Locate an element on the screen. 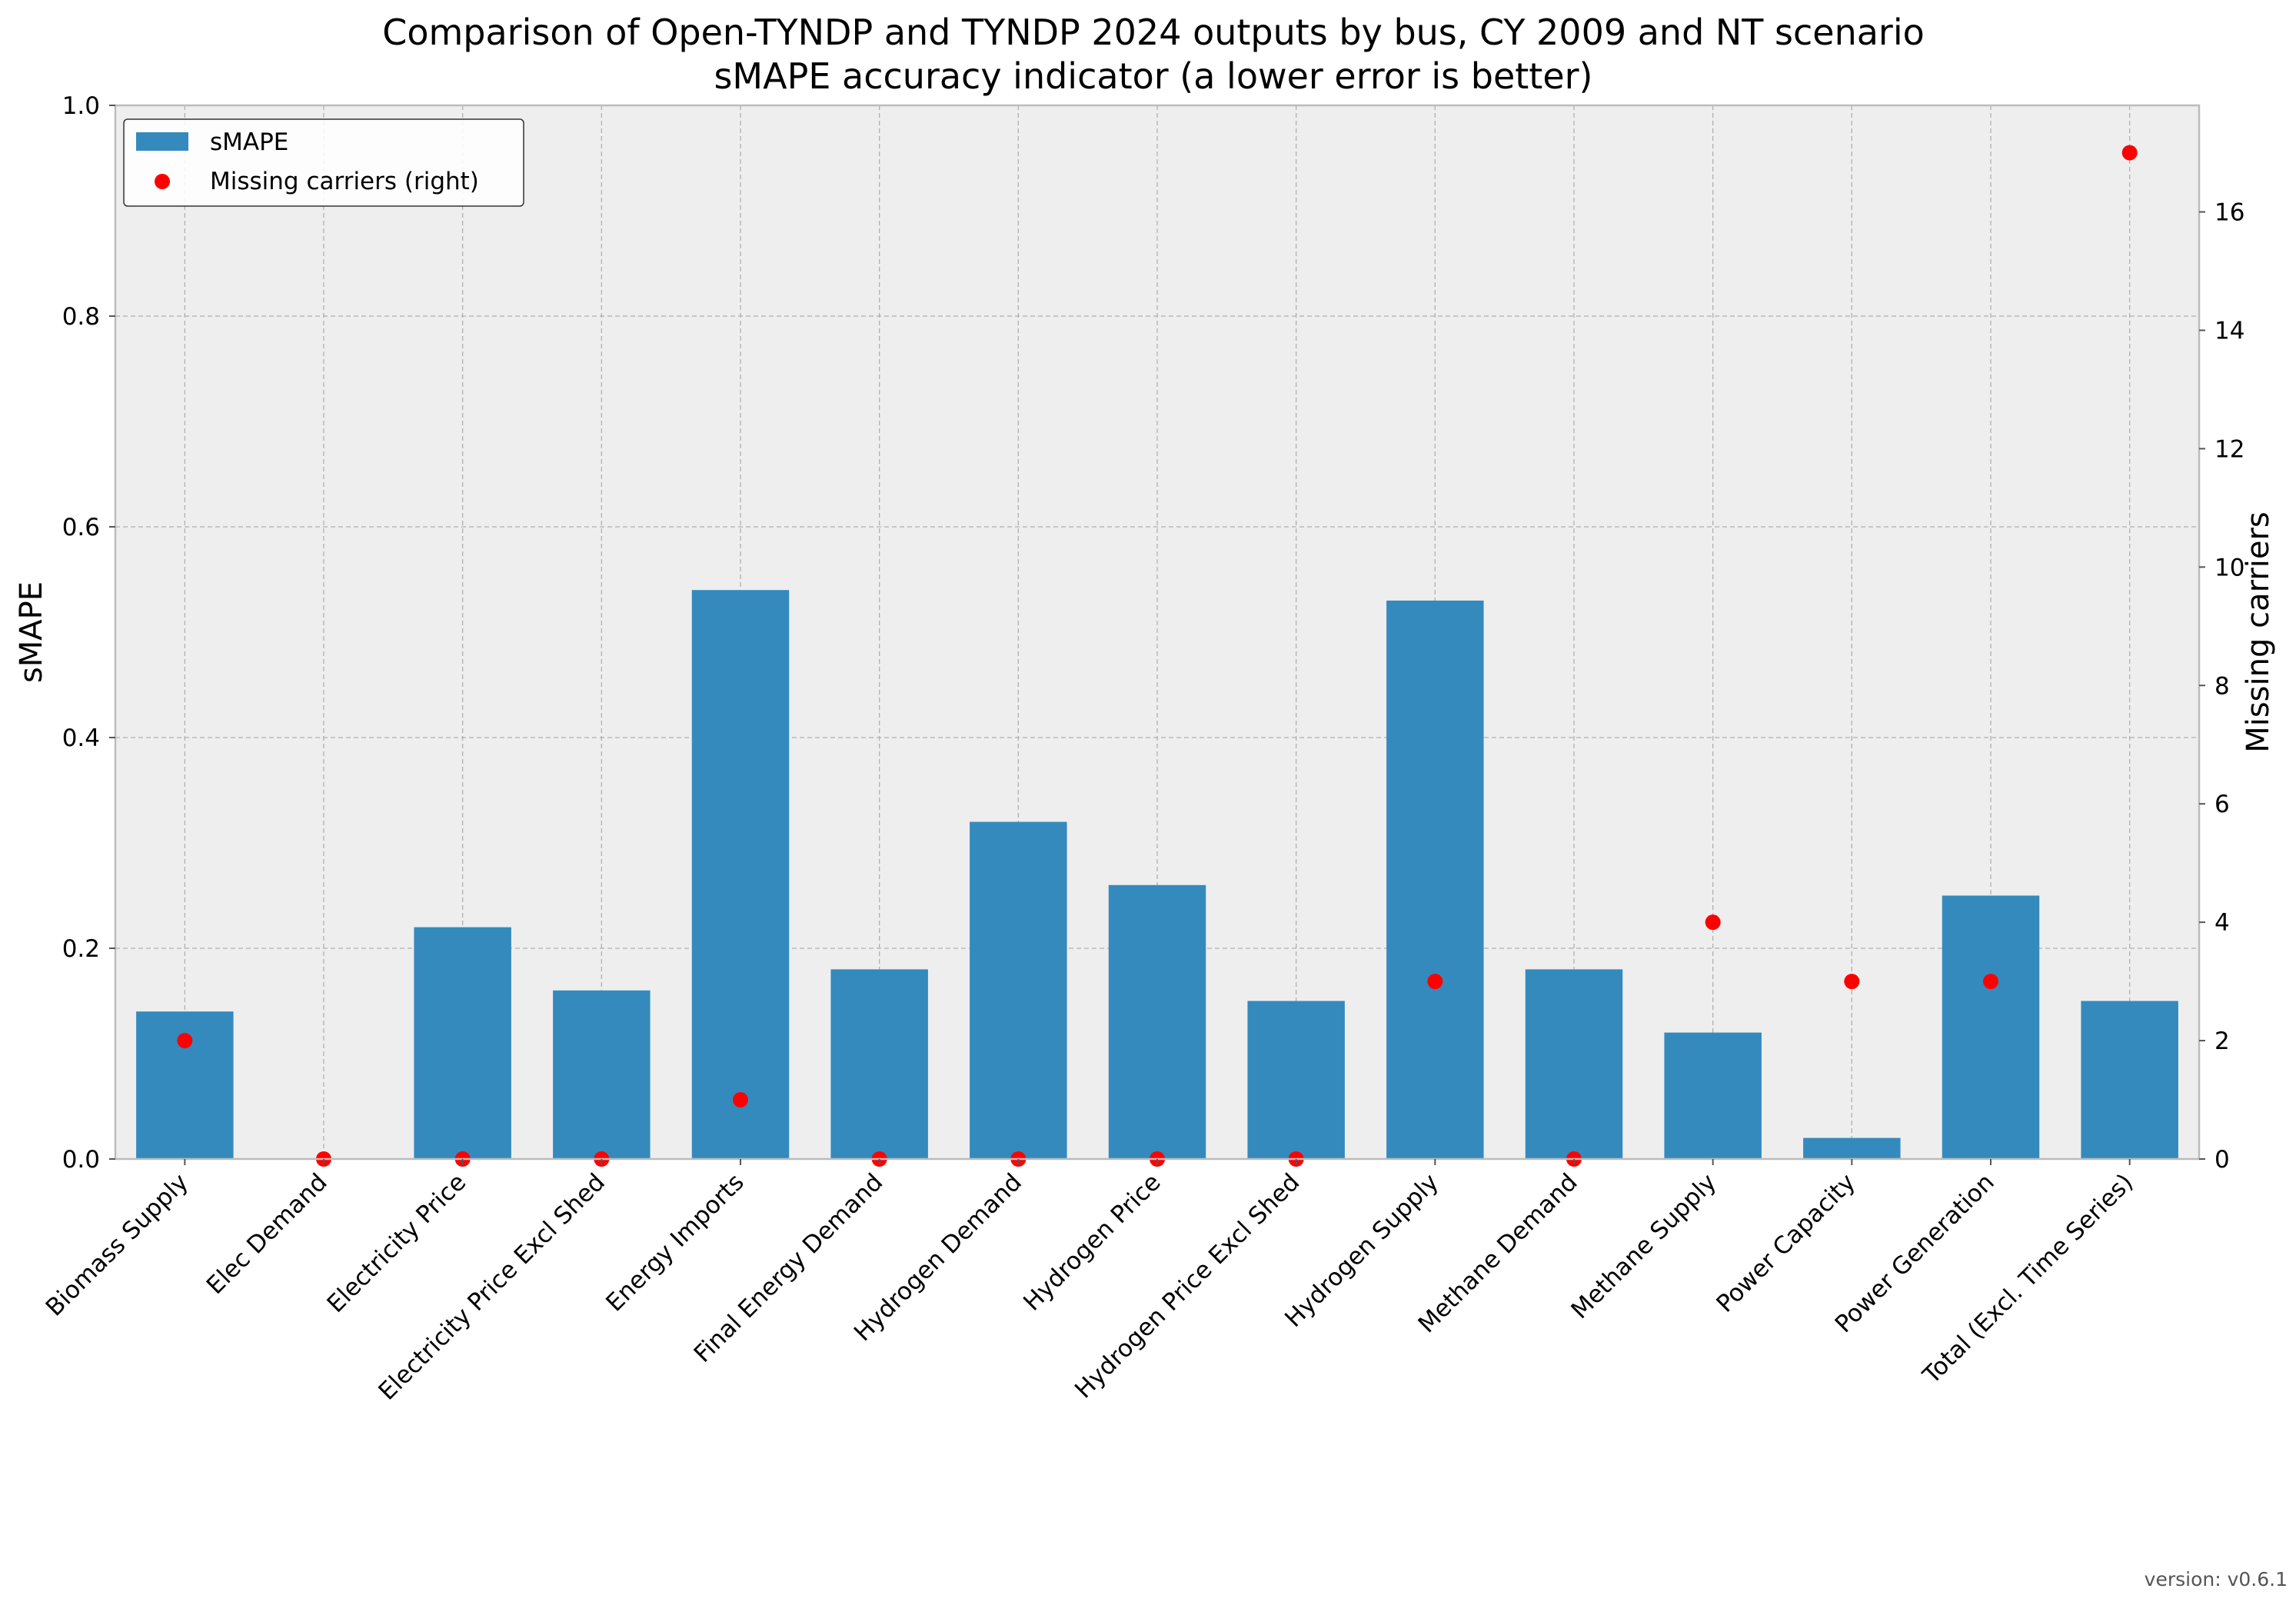 The width and height of the screenshot is (2296, 1602). x-tick-label: Electricity Price Excl Shed is located at coordinates (492, 1287).